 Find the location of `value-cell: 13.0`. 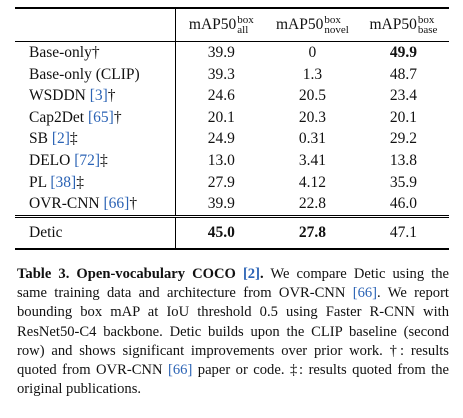

value-cell: 13.0 is located at coordinates (221, 161).